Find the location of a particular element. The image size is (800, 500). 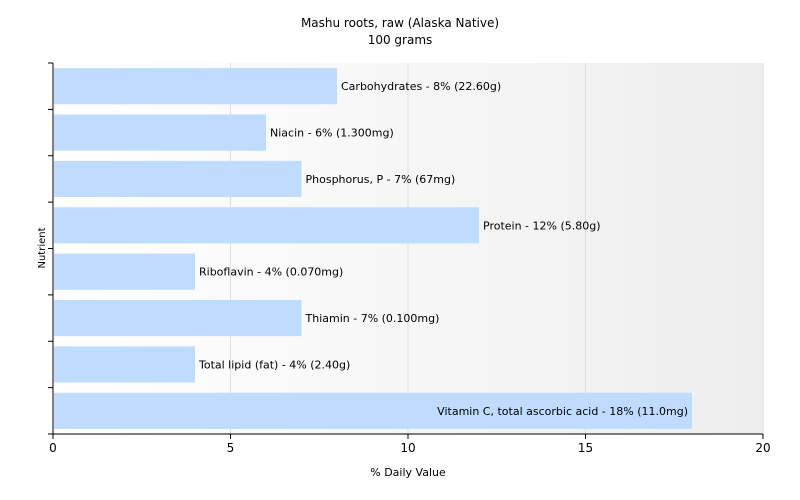

bar-data-label: Carbohydrates - 8% (22.60g) is located at coordinates (421, 86).